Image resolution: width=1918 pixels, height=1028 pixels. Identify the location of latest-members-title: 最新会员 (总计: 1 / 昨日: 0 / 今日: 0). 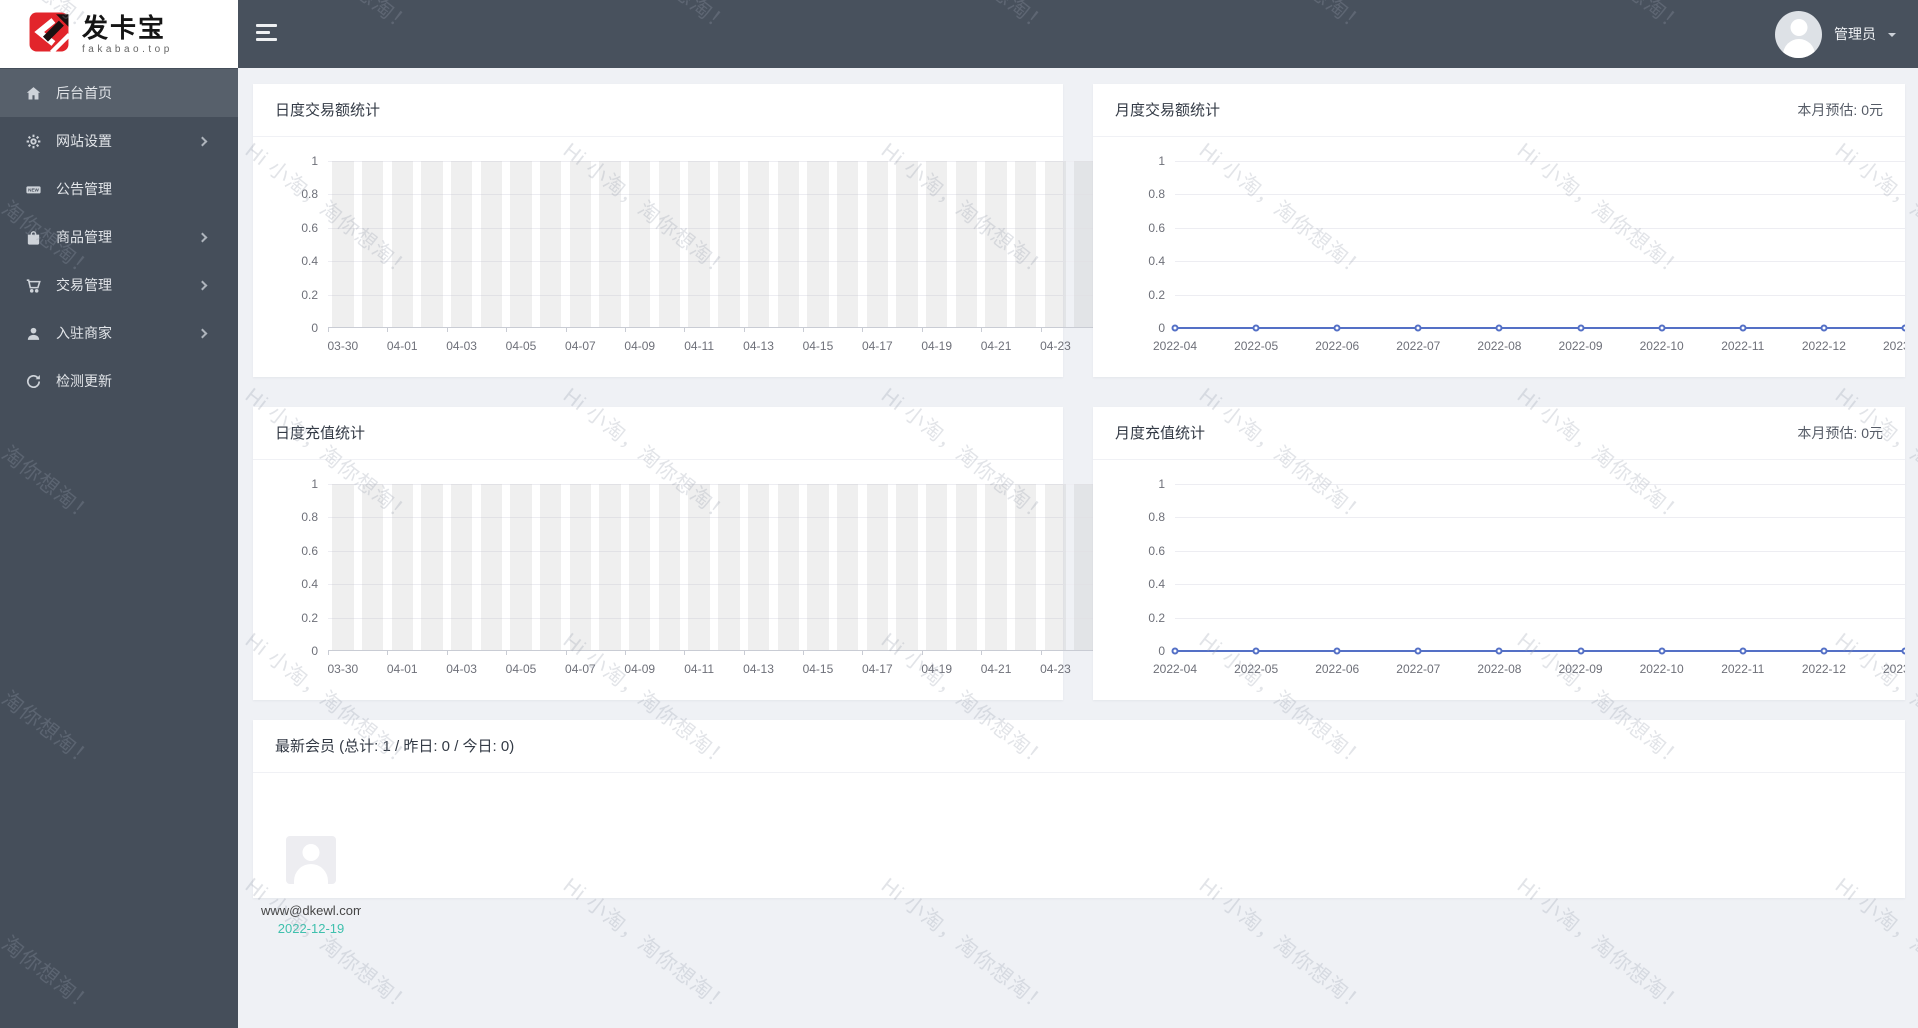
(395, 746).